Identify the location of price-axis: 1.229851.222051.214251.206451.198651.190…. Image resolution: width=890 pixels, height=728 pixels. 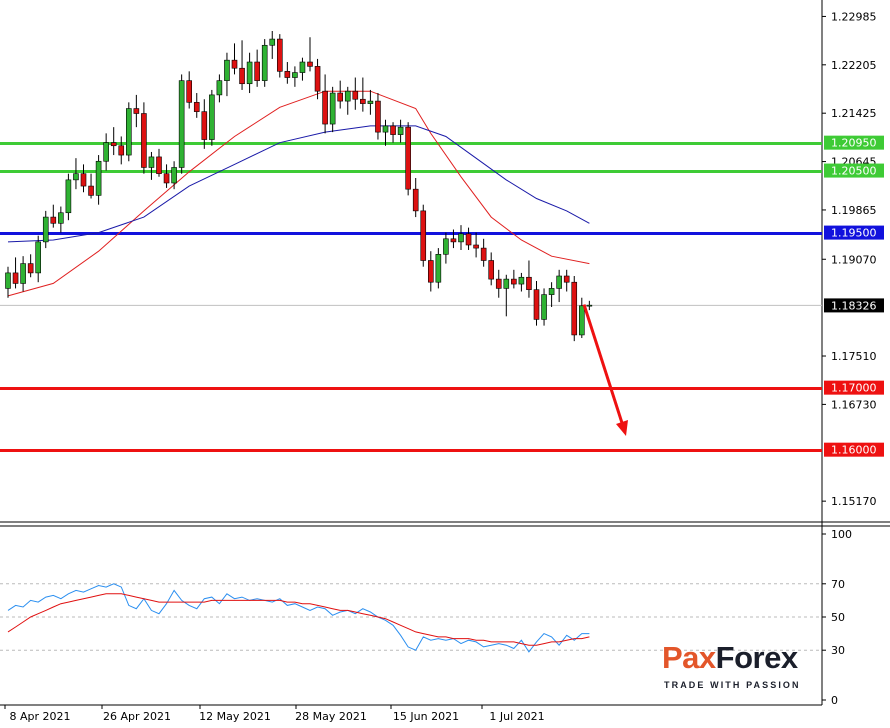
(853, 259).